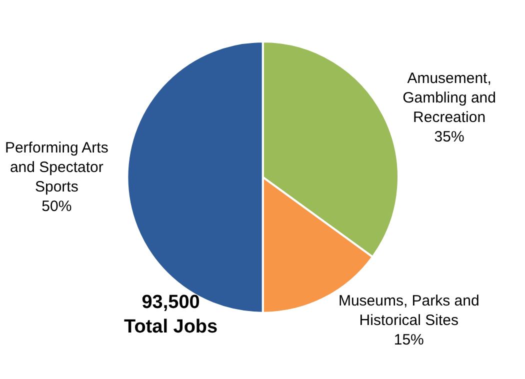 This screenshot has width=525, height=379. Describe the element at coordinates (171, 315) in the screenshot. I see `text: 93,500 Total Jobs` at that location.